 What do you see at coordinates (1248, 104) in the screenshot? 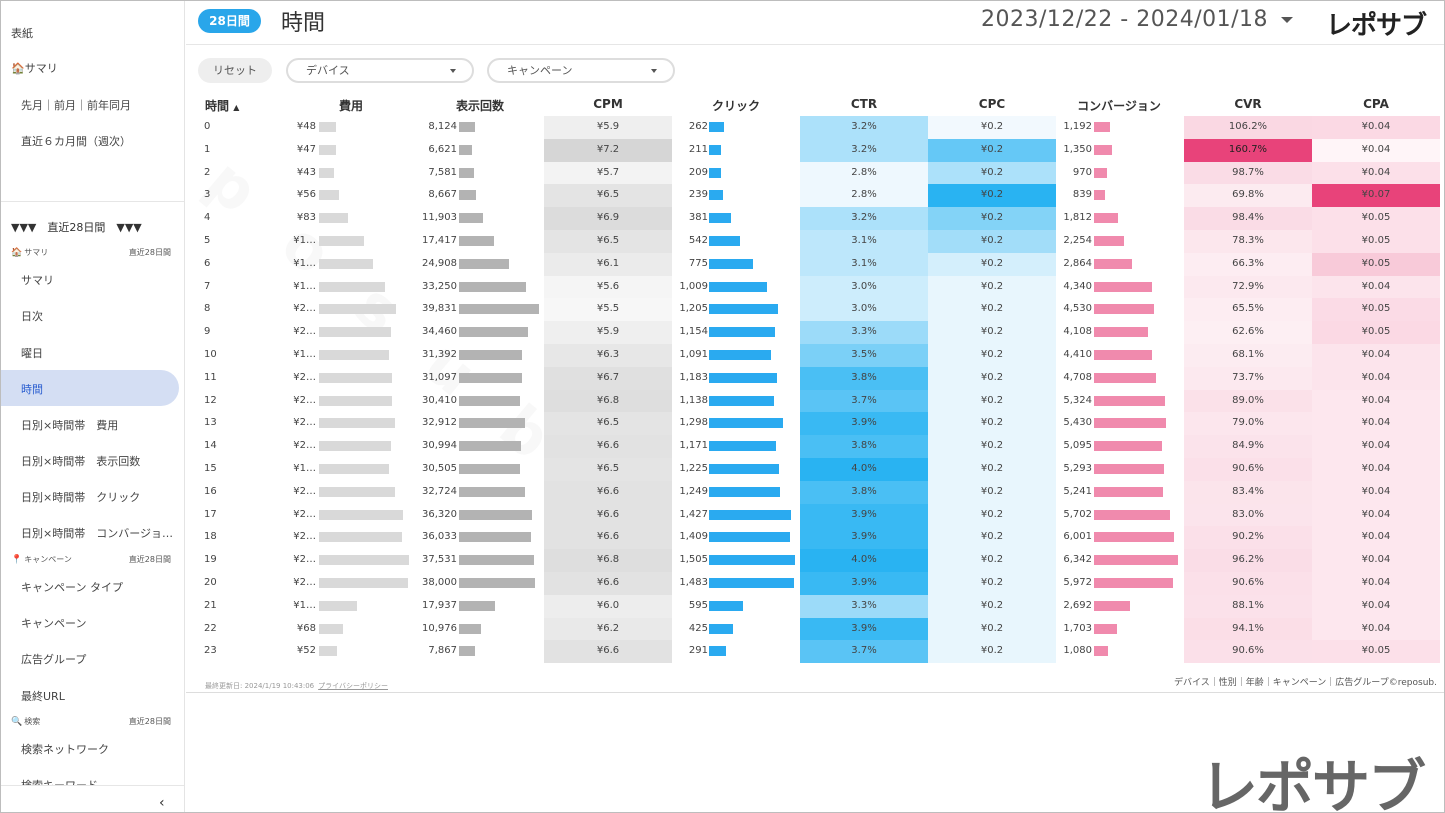
I see `column-header-cvr: CVR` at bounding box center [1248, 104].